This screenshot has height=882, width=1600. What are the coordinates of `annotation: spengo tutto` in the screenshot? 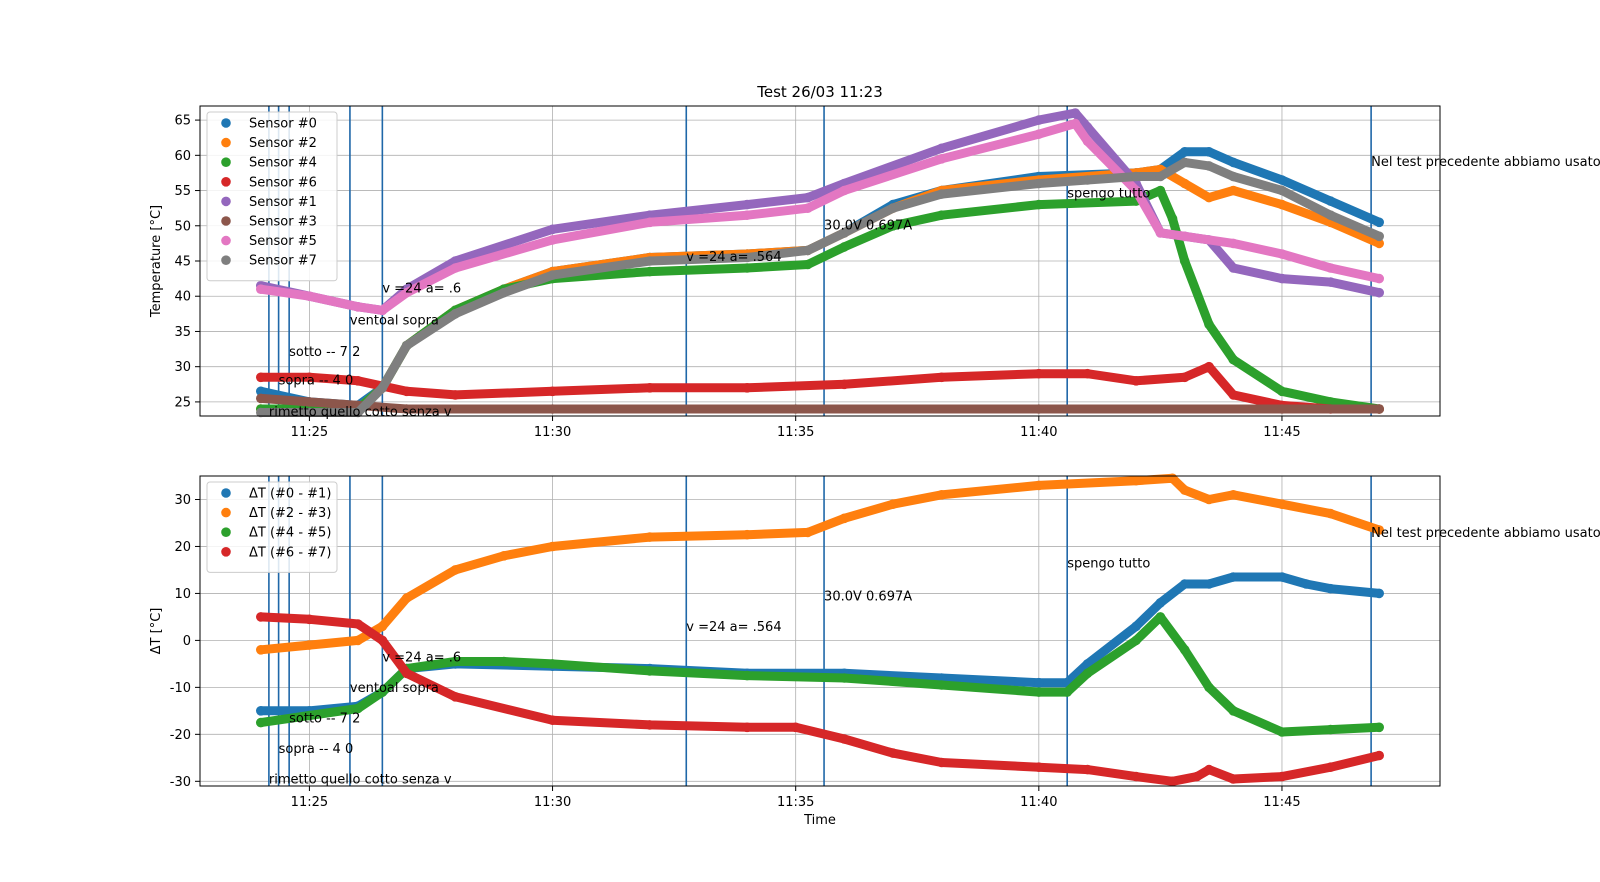 It's located at (1108, 564).